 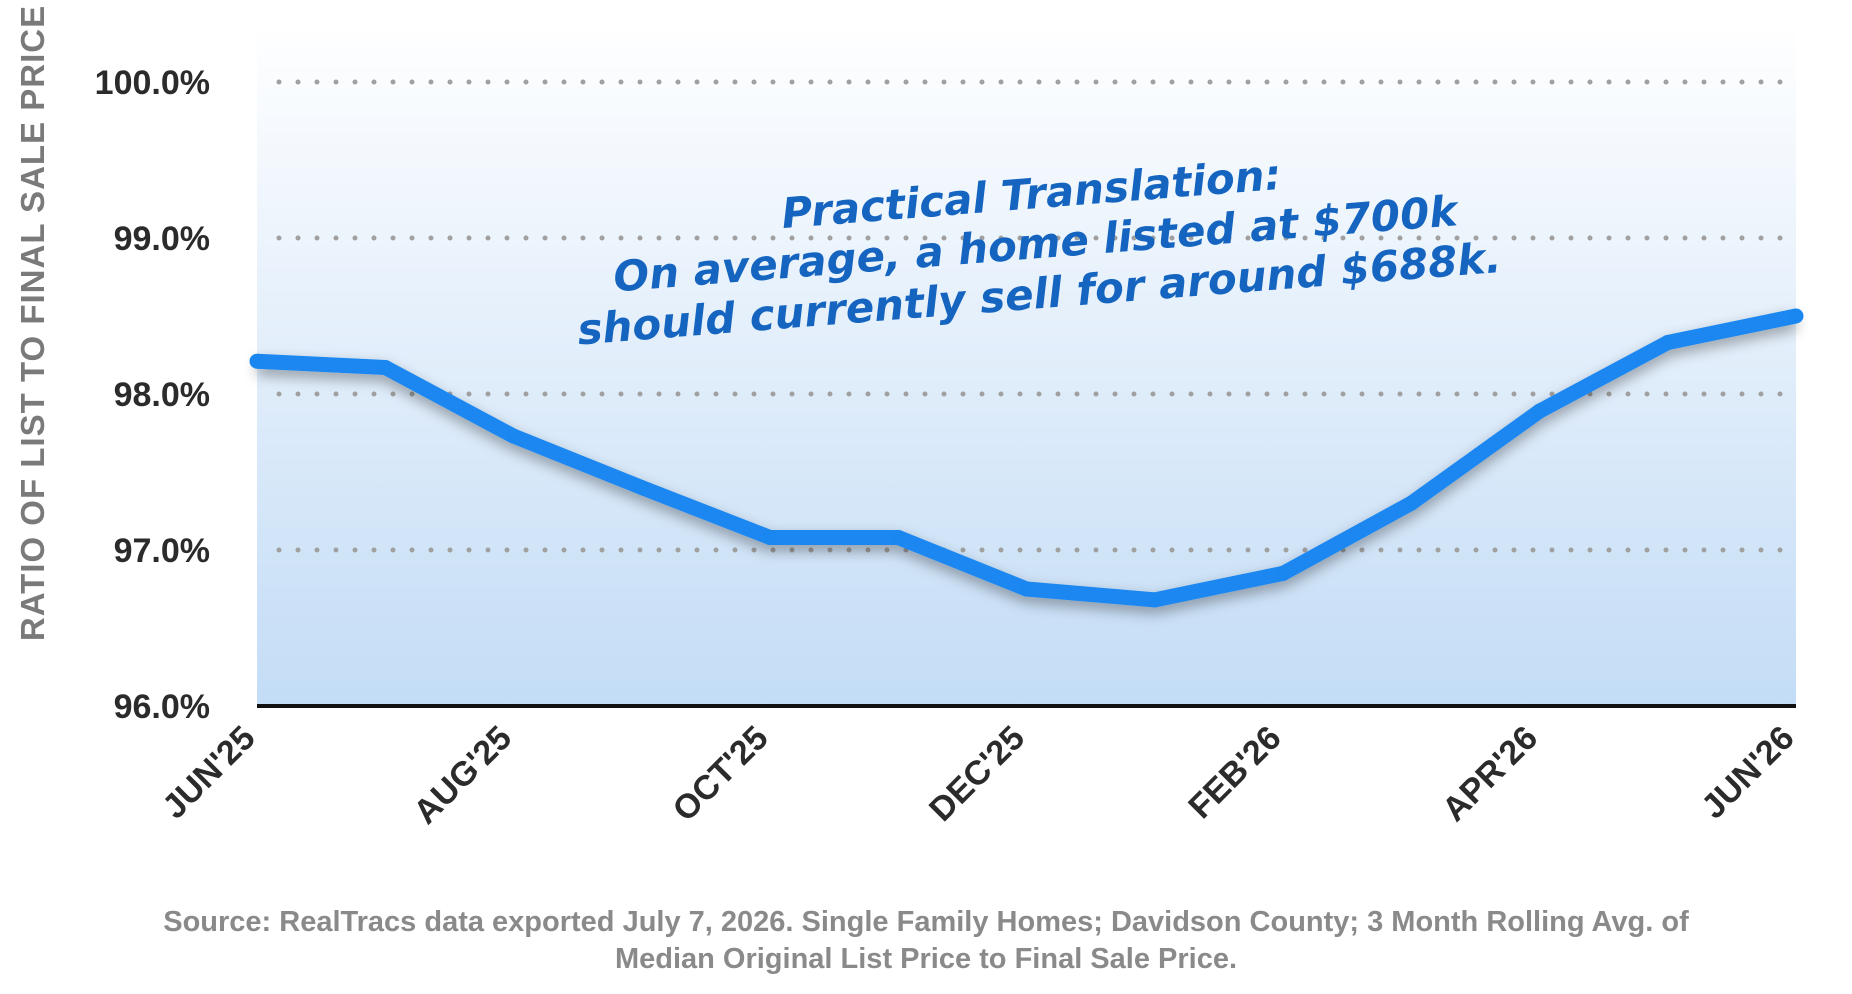 I want to click on x-tick-label: AUG'25, so click(x=462, y=775).